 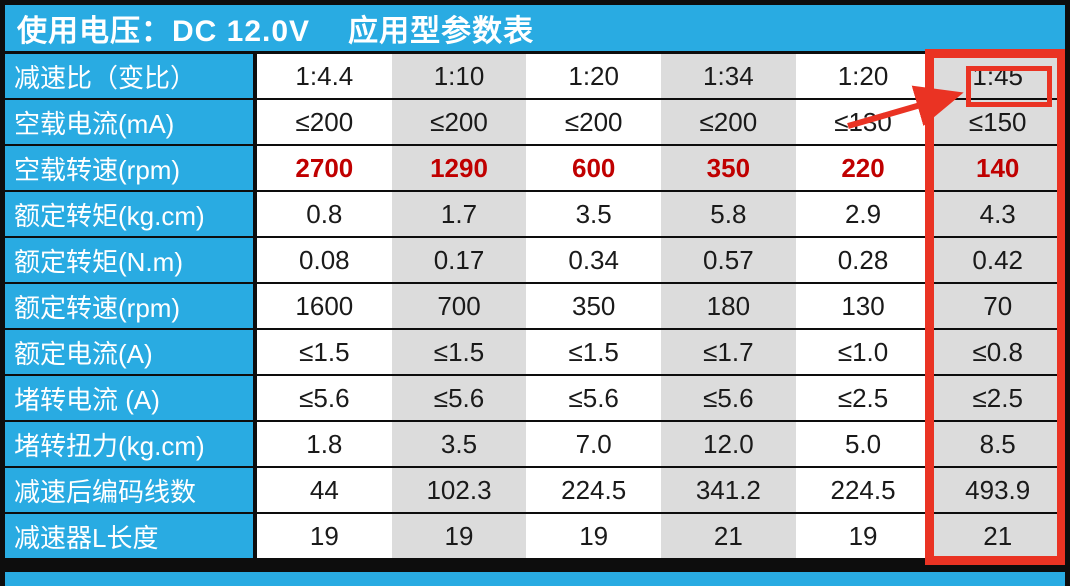 What do you see at coordinates (997, 444) in the screenshot?
I see `value-cell: 8.5` at bounding box center [997, 444].